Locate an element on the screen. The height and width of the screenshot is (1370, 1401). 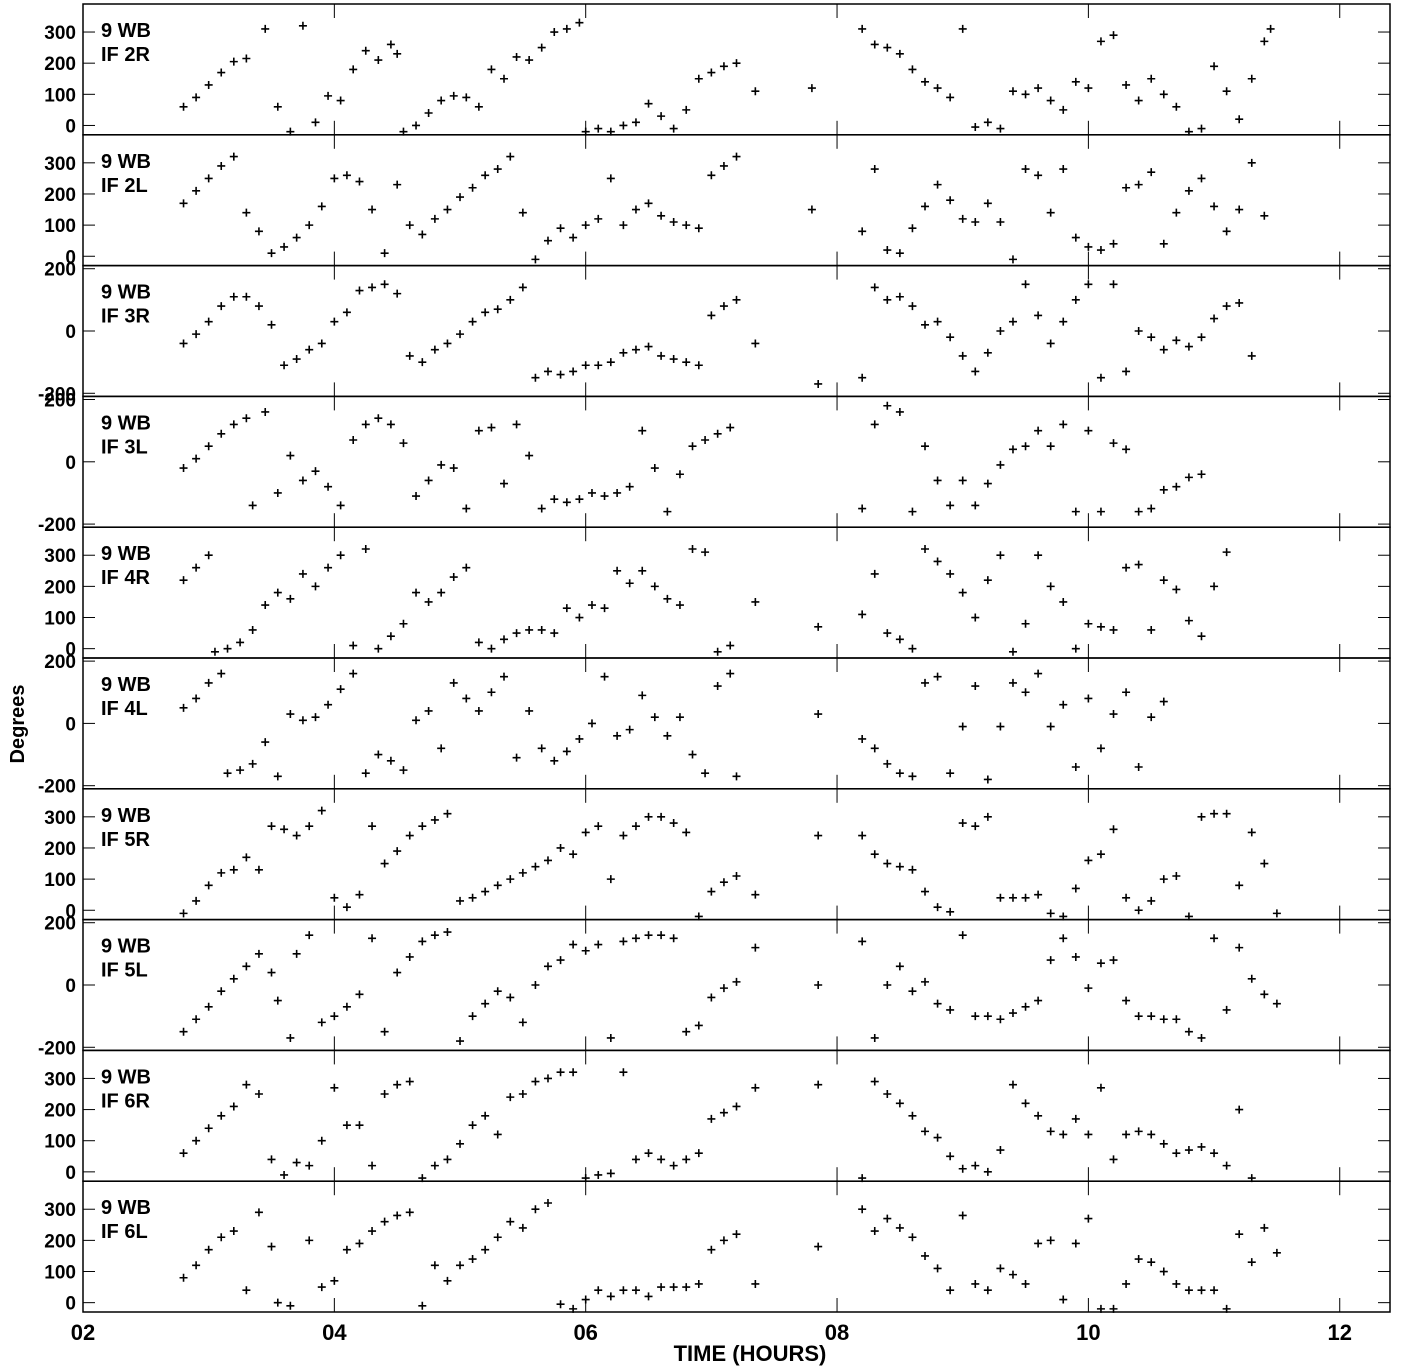
panel-source-label: 9 WB is located at coordinates (126, 1208).